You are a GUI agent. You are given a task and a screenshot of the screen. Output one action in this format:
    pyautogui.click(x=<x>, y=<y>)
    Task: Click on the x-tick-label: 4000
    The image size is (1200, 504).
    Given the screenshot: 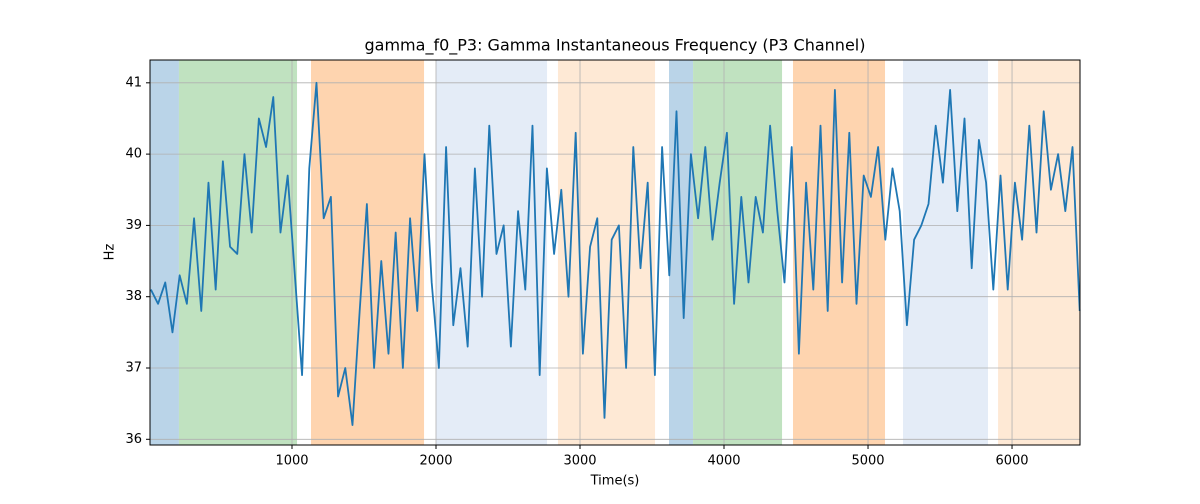 What is the action you would take?
    pyautogui.click(x=723, y=461)
    